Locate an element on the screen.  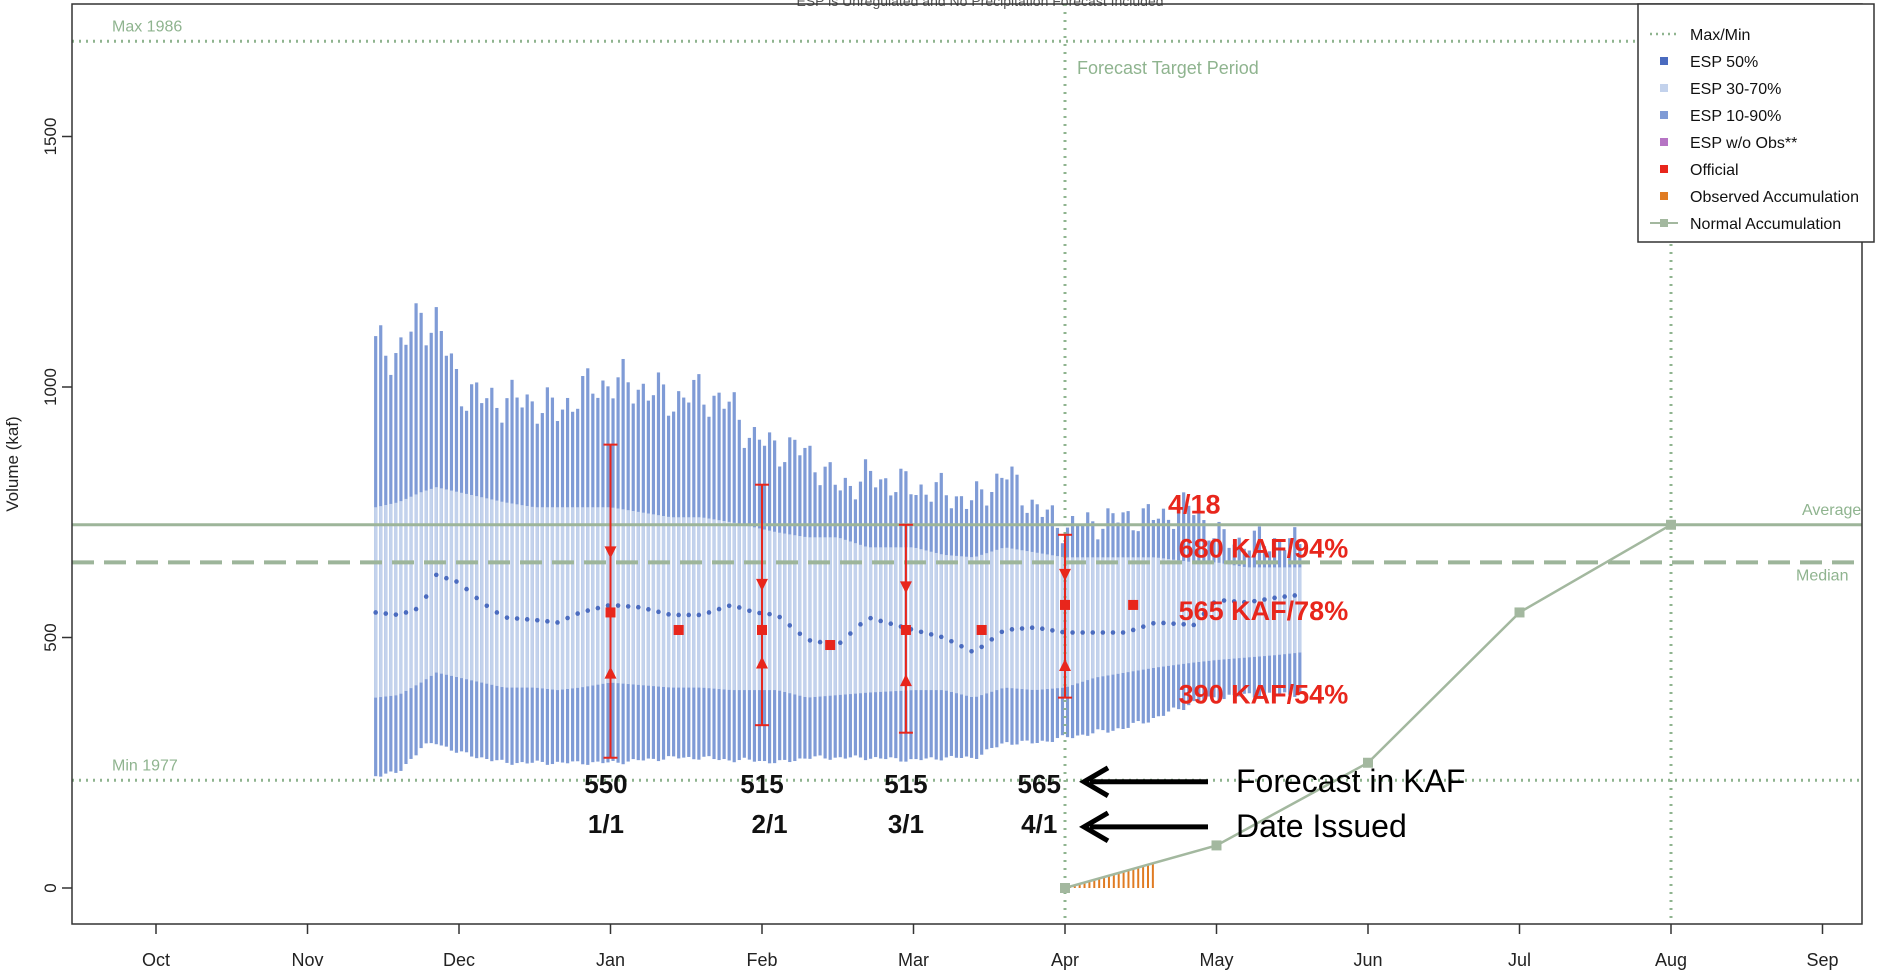
arrow-head is located at coordinates (1094, 781).